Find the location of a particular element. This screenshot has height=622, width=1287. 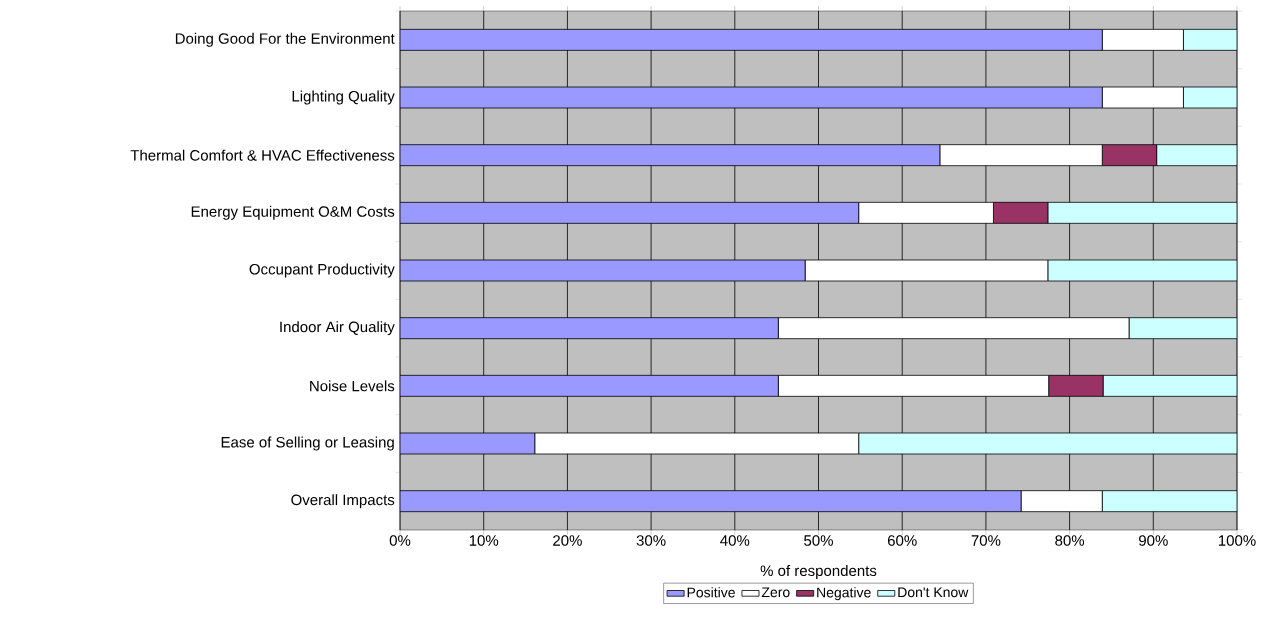

legend-label: Don't Know is located at coordinates (933, 592).